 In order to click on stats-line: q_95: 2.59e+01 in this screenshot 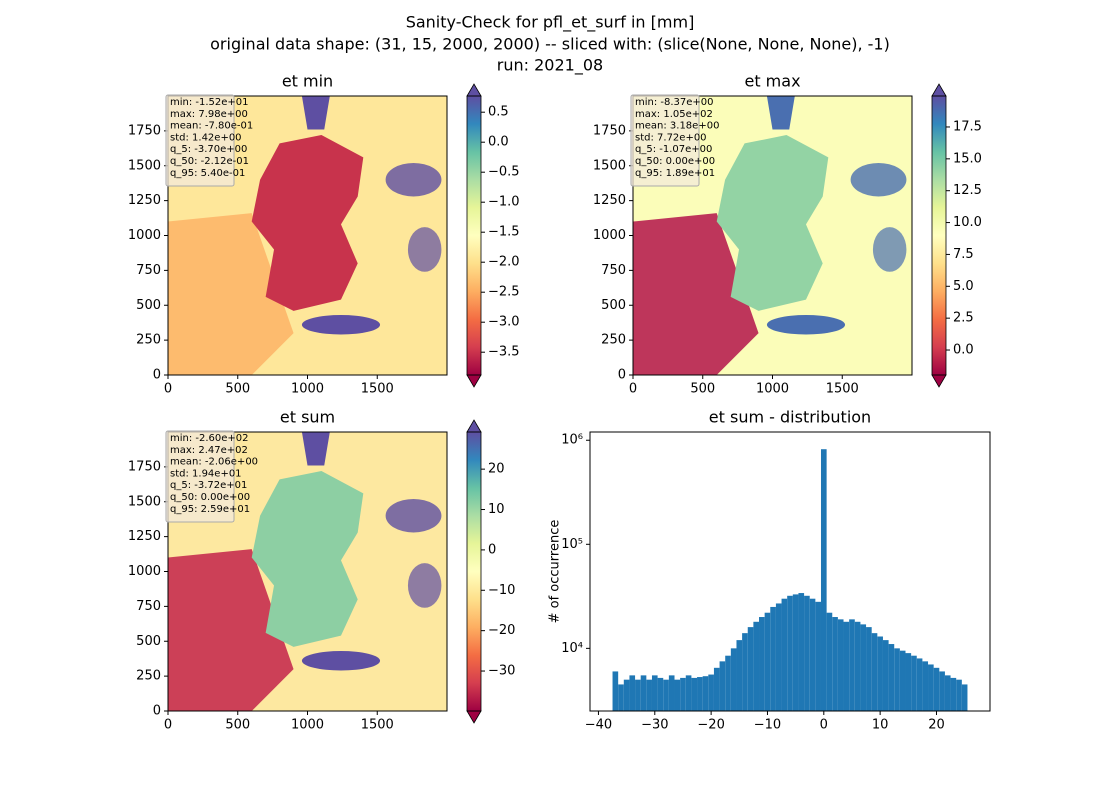, I will do `click(210, 509)`.